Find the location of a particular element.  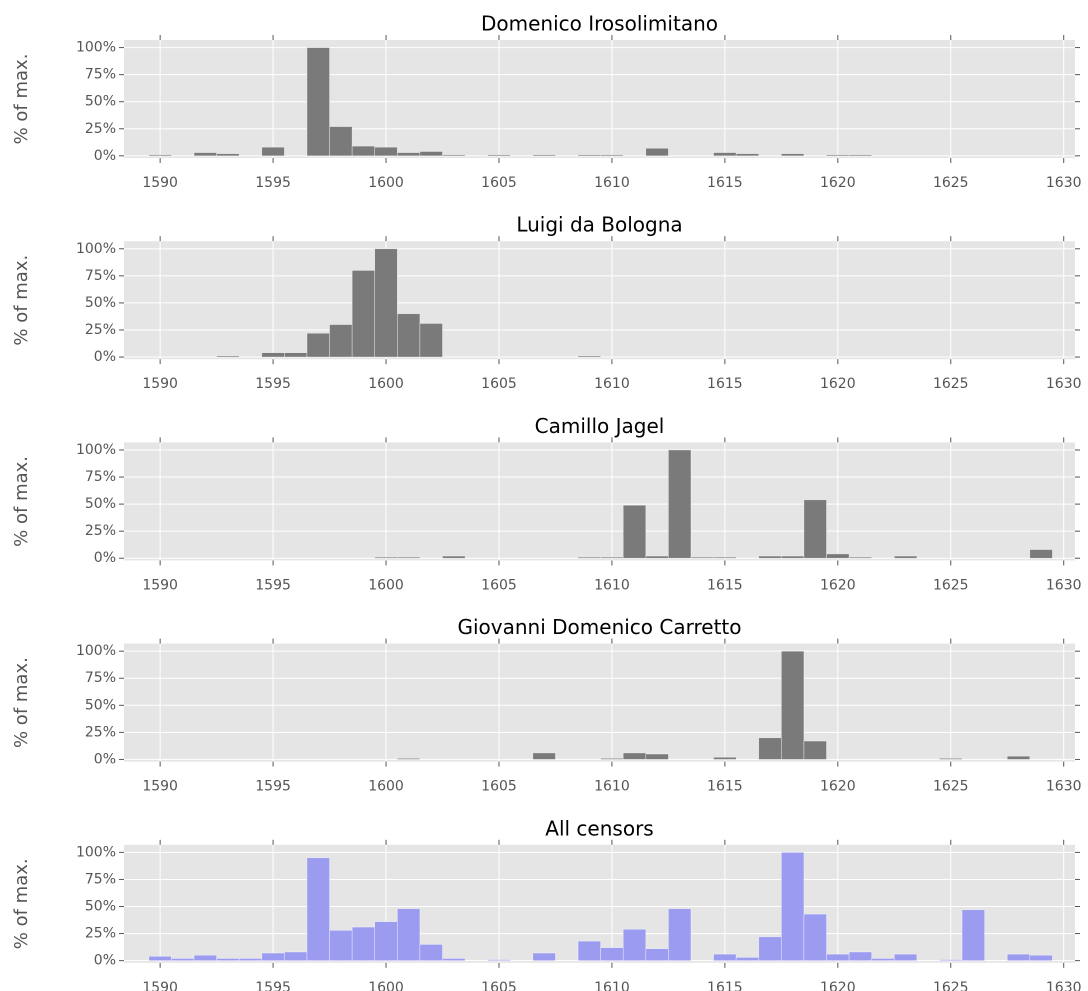

y-tick-label: 75% is located at coordinates (100, 678).